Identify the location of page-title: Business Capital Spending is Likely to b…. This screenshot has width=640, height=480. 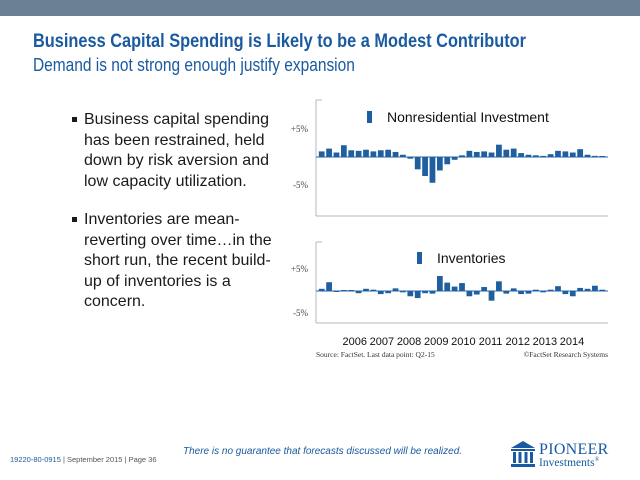
(279, 41).